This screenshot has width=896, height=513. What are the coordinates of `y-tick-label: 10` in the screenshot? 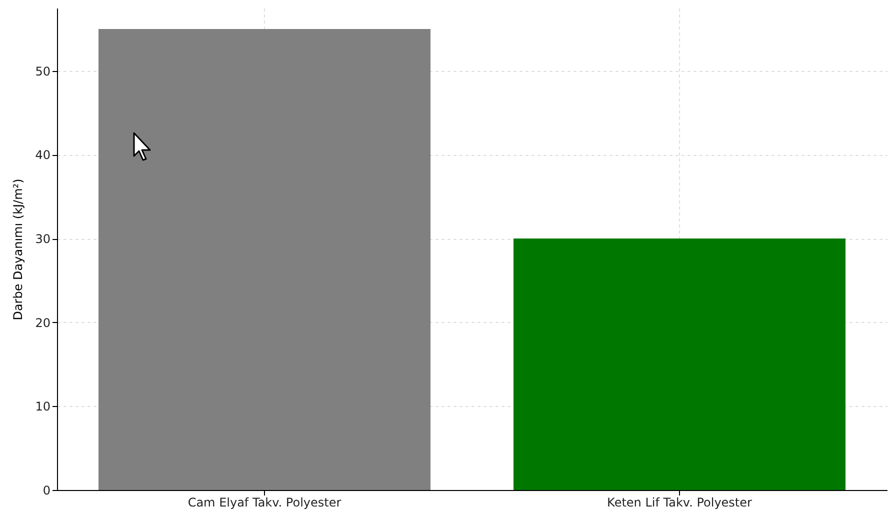 It's located at (42, 407).